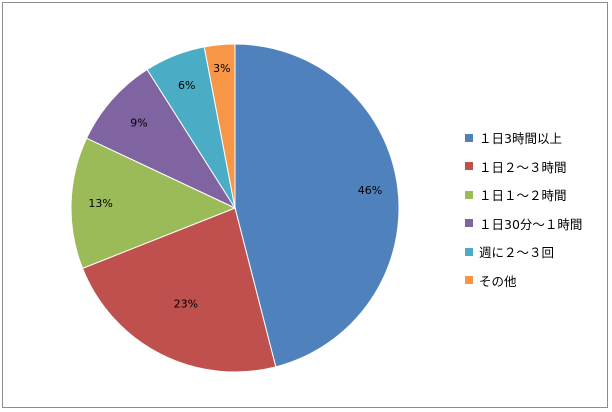 The height and width of the screenshot is (412, 612). I want to click on legend-item-4: １日30分～１時間, so click(523, 223).